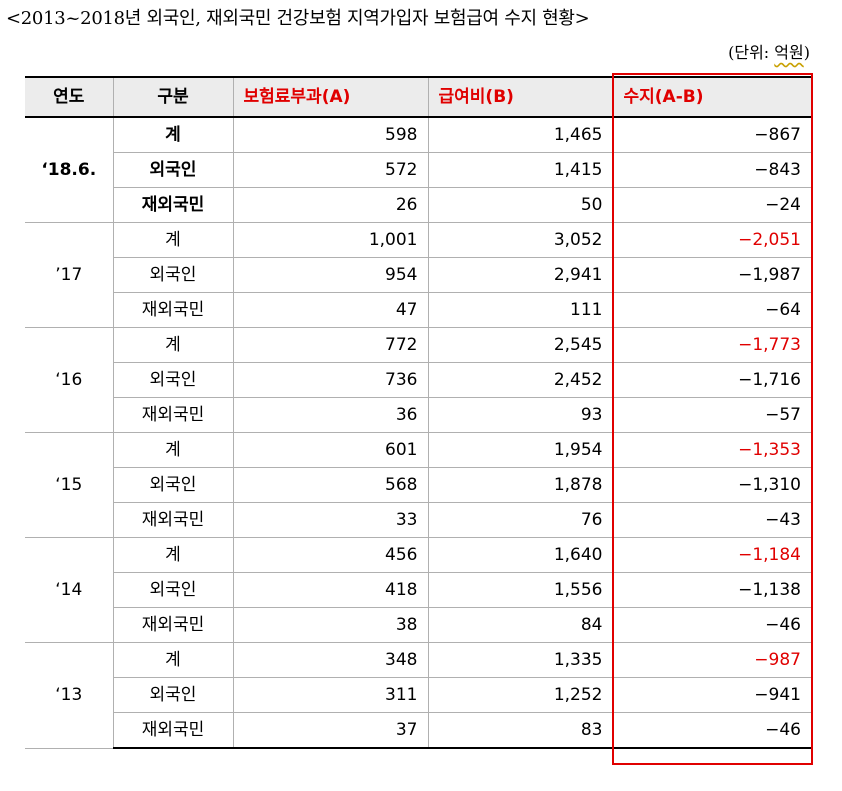  I want to click on premium-cell: 598, so click(330, 134).